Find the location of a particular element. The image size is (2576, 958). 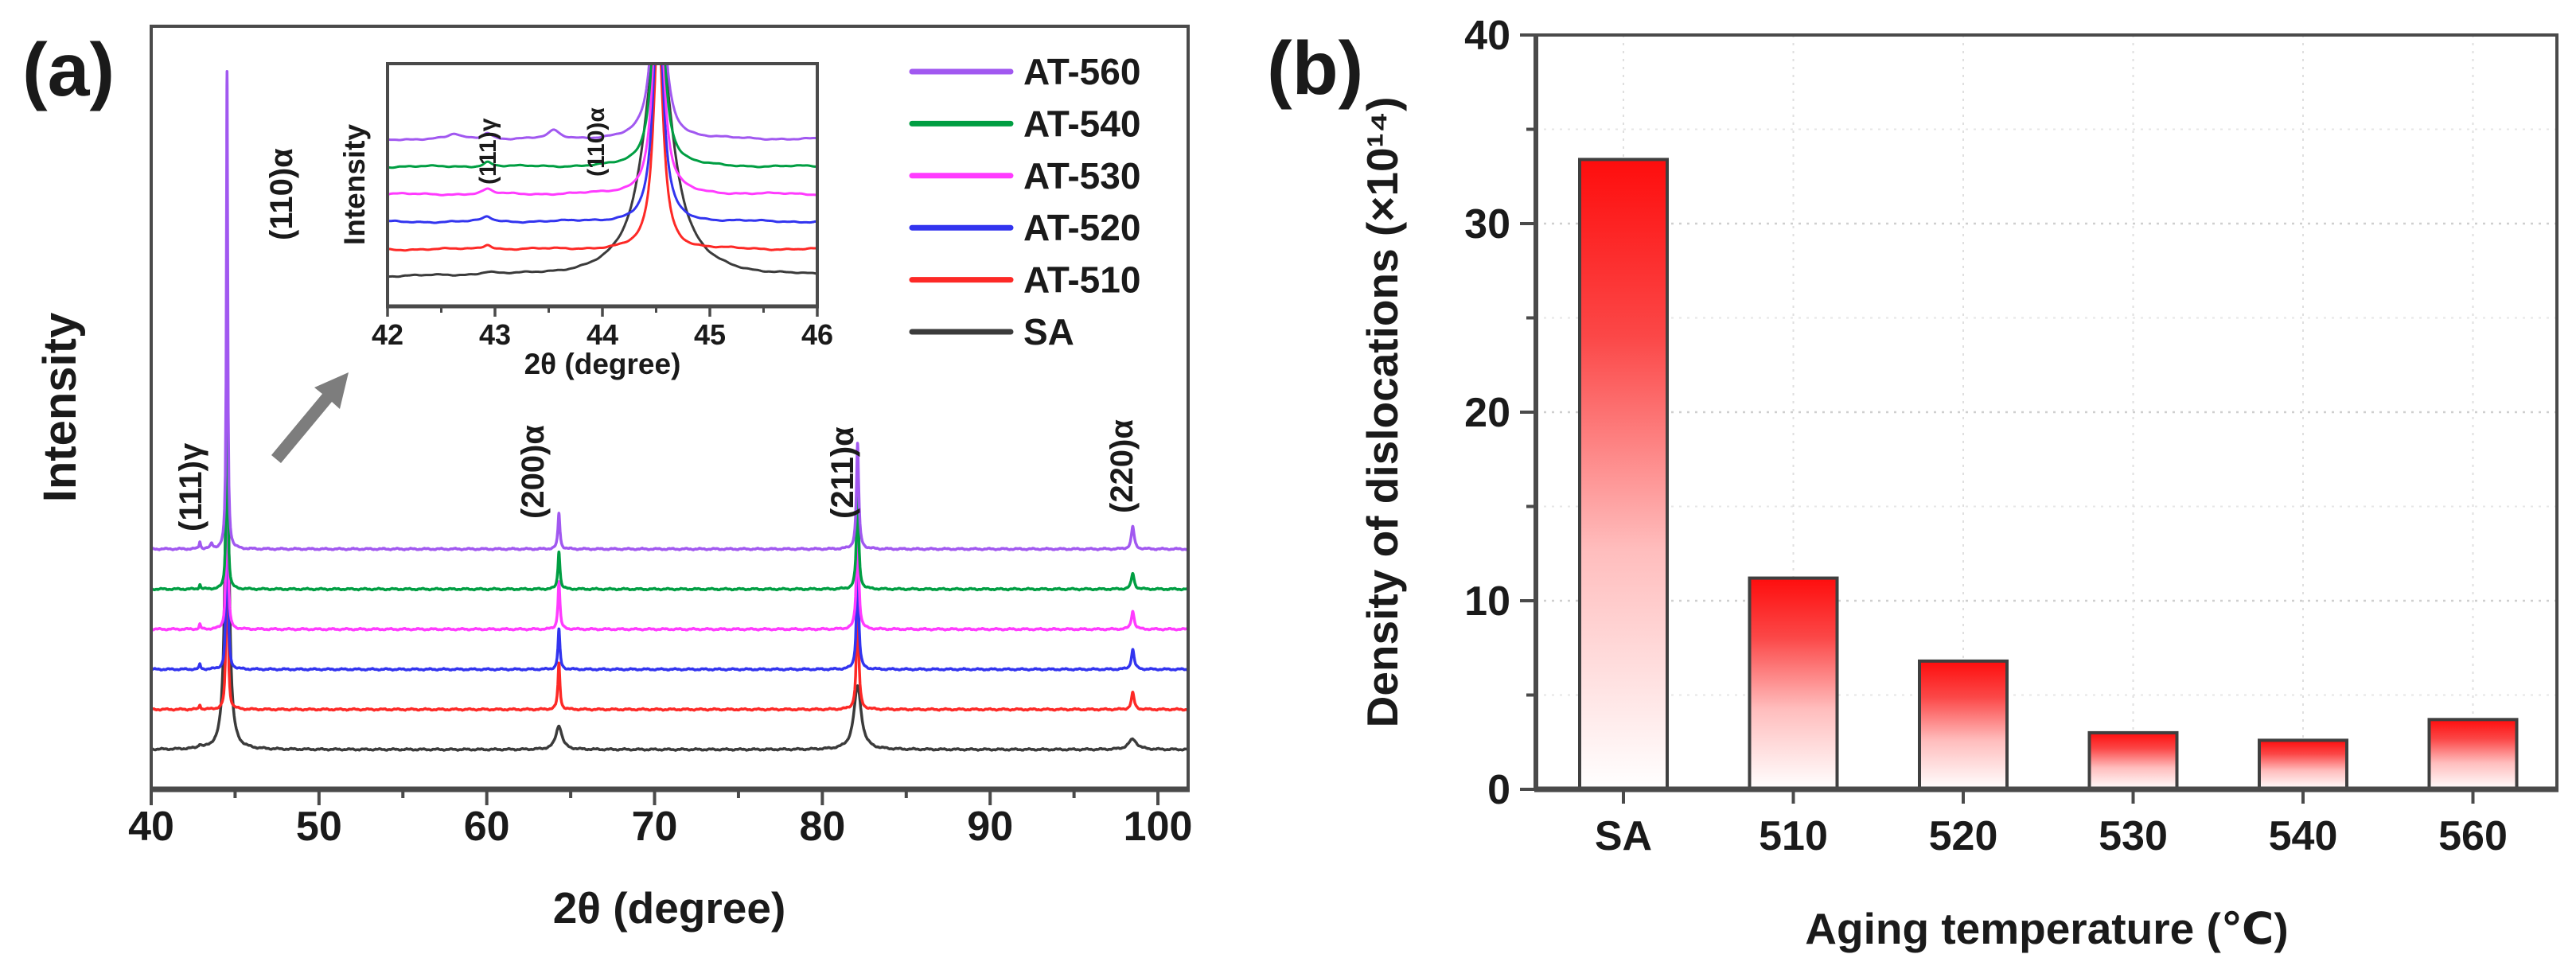

peak-label: (211)α is located at coordinates (843, 472).